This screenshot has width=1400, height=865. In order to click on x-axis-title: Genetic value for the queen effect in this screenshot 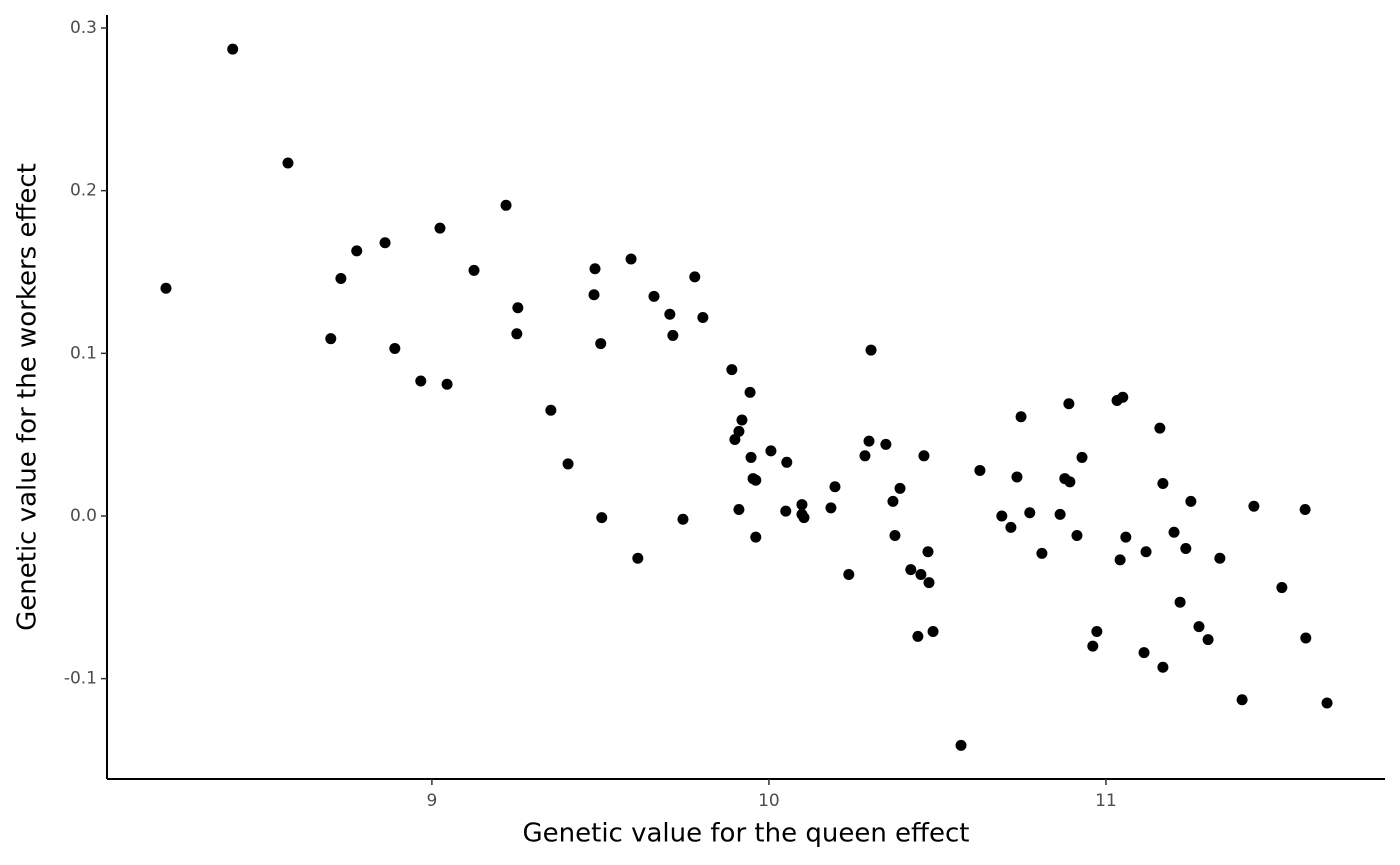, I will do `click(746, 834)`.